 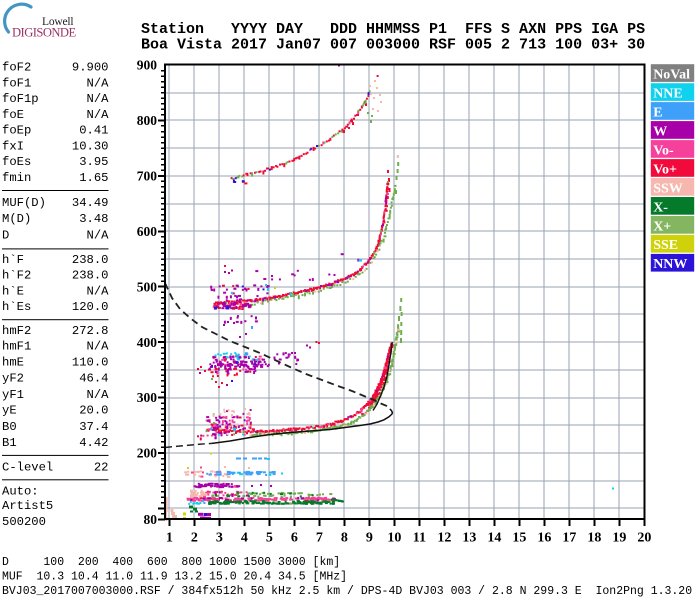 What do you see at coordinates (13, 291) in the screenshot?
I see `svg-text: h`E` at bounding box center [13, 291].